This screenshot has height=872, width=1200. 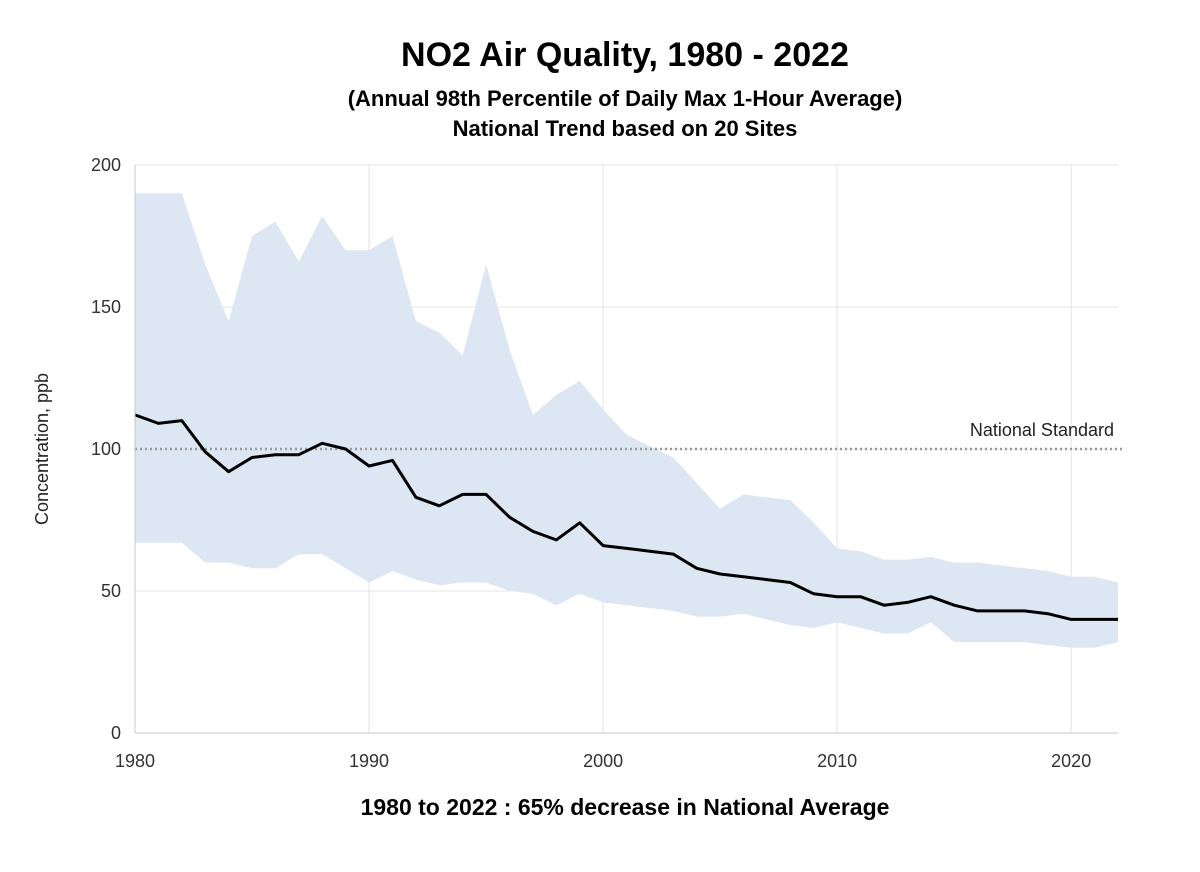 What do you see at coordinates (106, 449) in the screenshot?
I see `y-tick-label: 100` at bounding box center [106, 449].